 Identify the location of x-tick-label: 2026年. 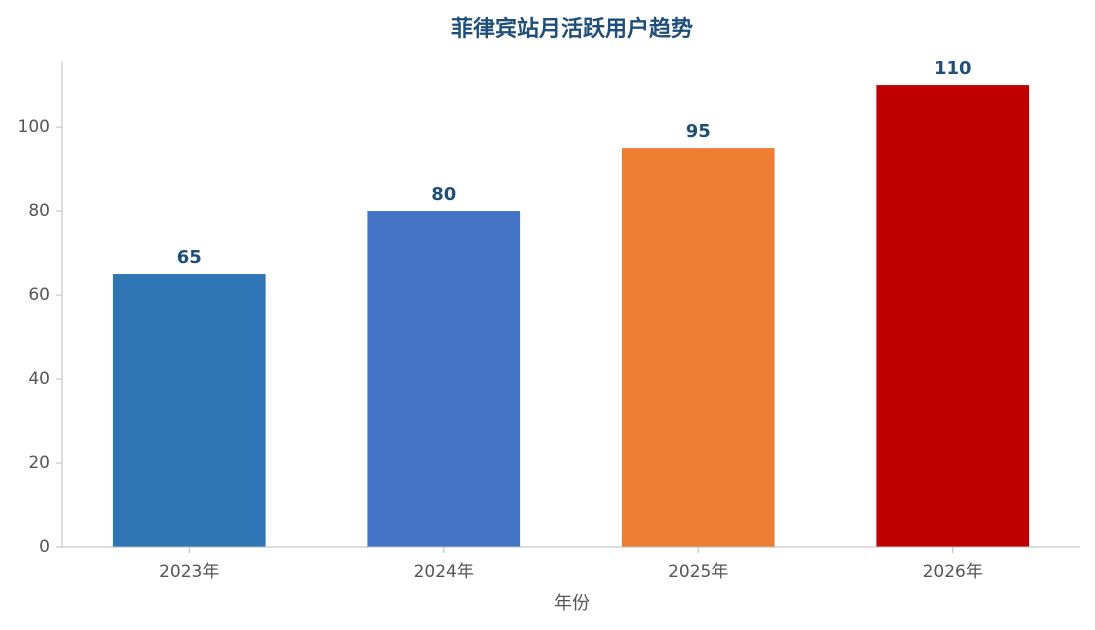
(953, 572).